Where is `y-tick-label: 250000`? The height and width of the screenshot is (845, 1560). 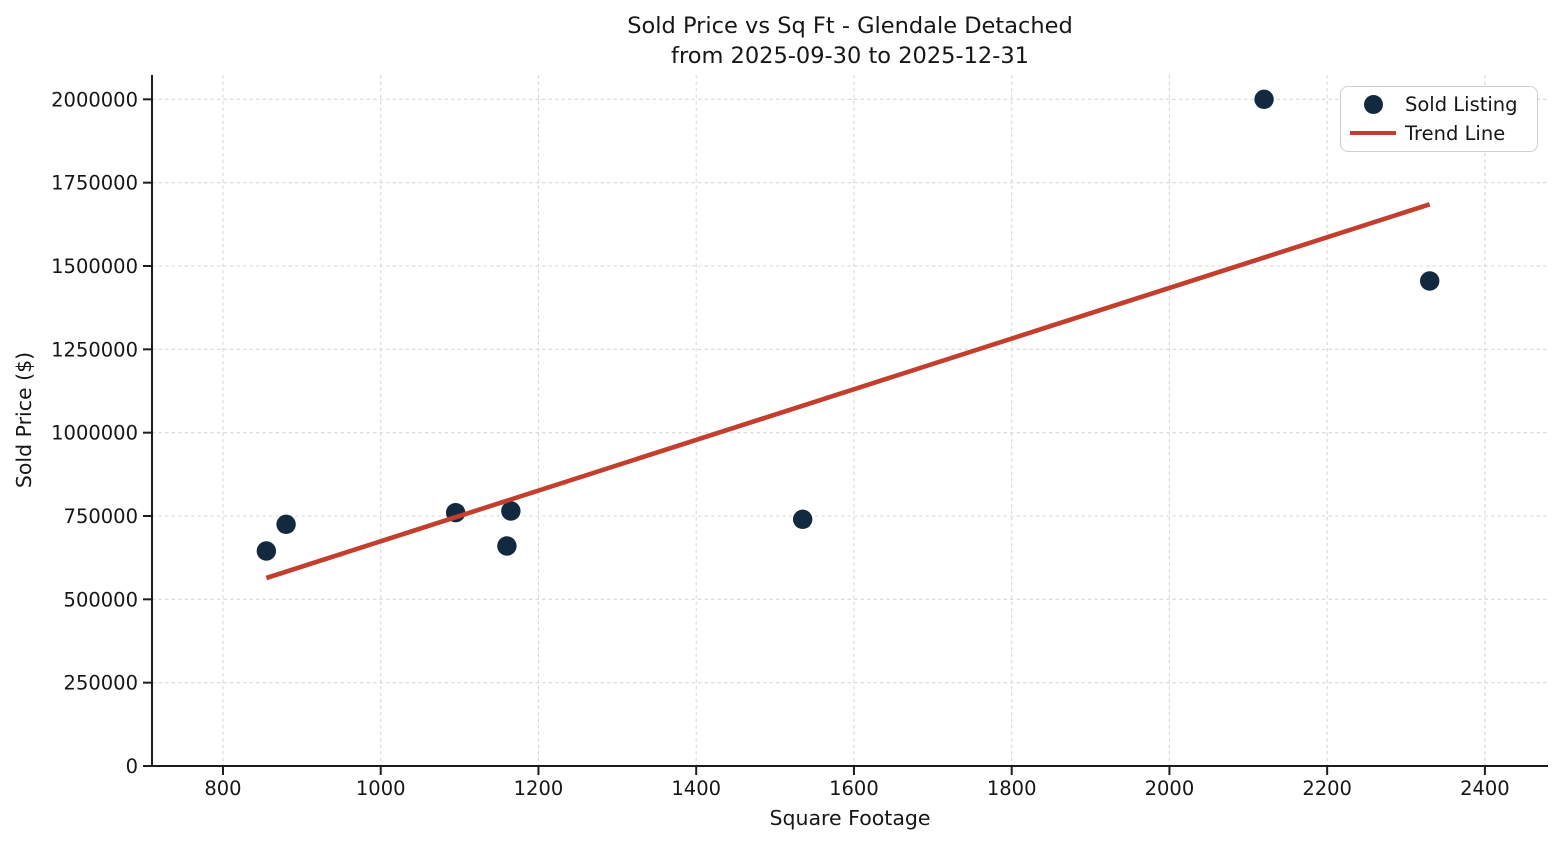 y-tick-label: 250000 is located at coordinates (101, 683).